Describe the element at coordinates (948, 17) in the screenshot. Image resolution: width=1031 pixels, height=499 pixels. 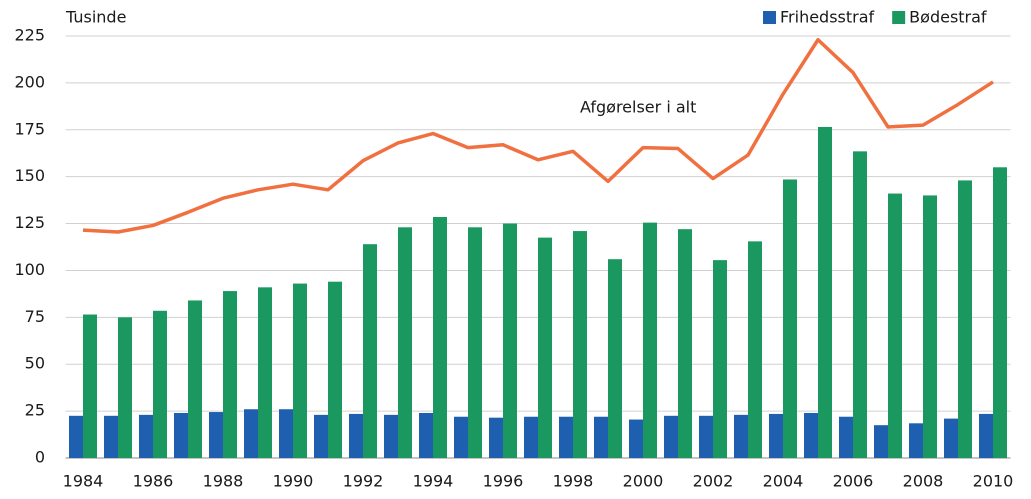
I see `legend-label: Bødestraf` at that location.